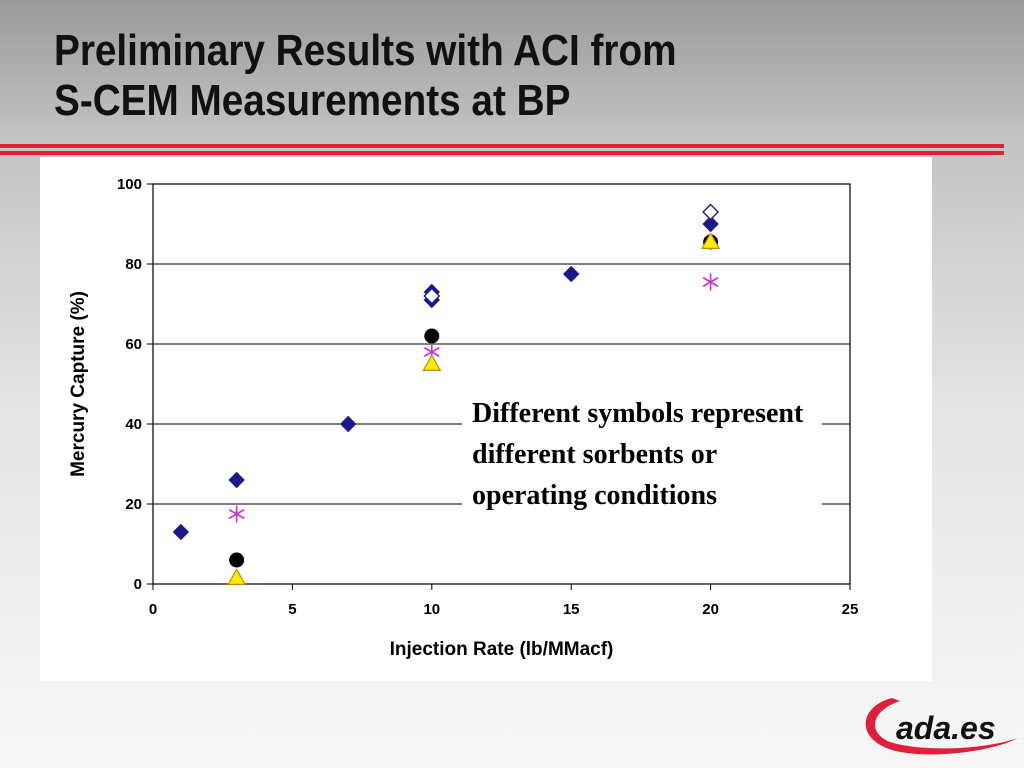  What do you see at coordinates (133, 264) in the screenshot?
I see `y-tick-label: 80` at bounding box center [133, 264].